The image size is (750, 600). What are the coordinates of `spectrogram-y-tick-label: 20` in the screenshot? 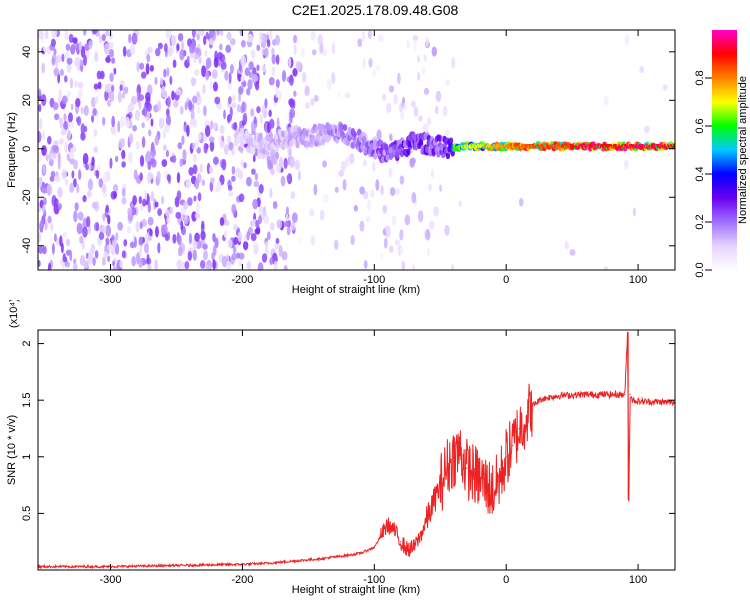 It's located at (27, 100).